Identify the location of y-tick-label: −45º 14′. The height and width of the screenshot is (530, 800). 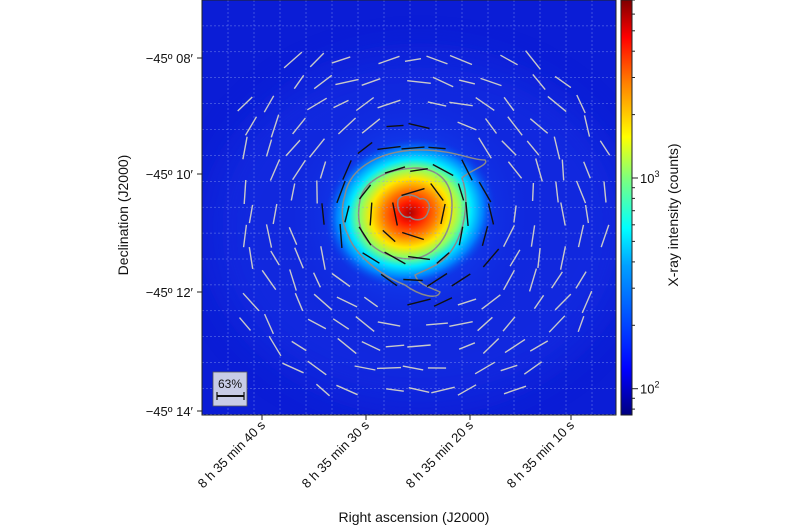
(170, 411).